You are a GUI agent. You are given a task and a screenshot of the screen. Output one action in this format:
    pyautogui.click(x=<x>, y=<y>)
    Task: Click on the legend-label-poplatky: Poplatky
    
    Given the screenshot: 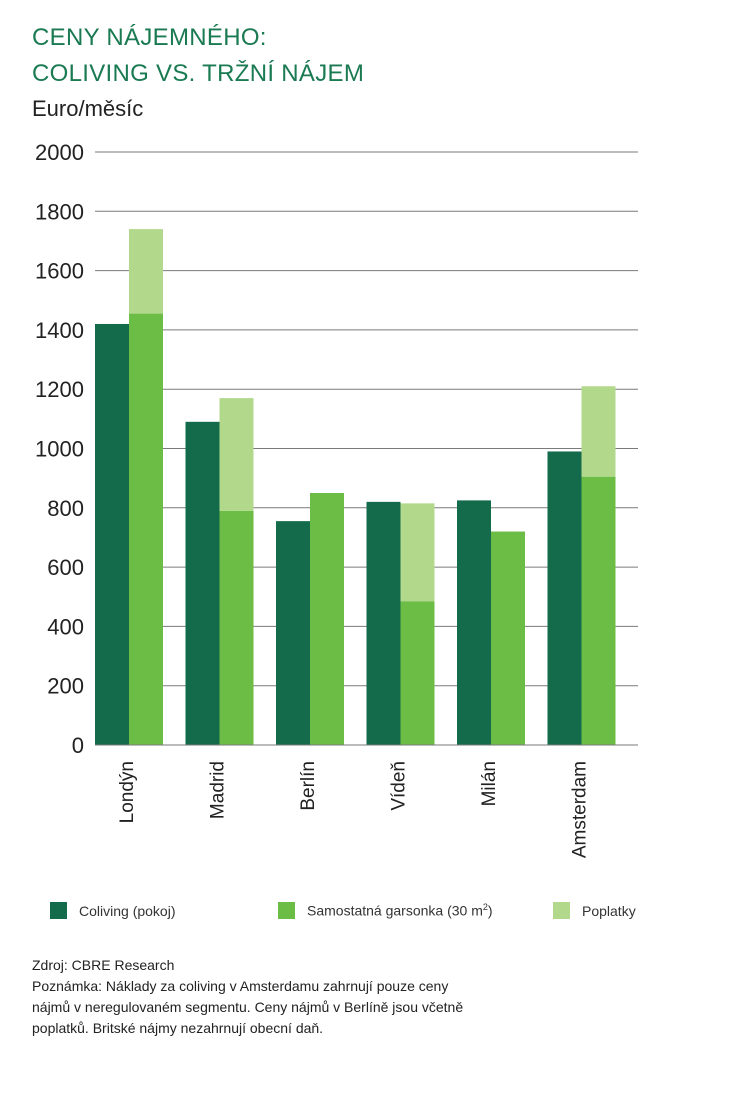 What is the action you would take?
    pyautogui.click(x=609, y=910)
    